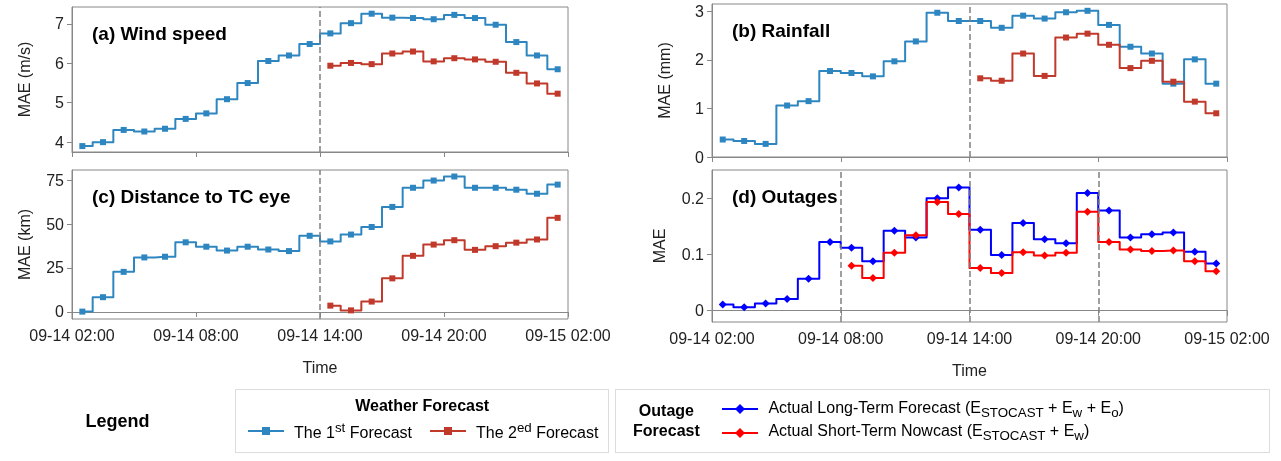  What do you see at coordinates (55, 224) in the screenshot?
I see `y-tick-label: 50` at bounding box center [55, 224].